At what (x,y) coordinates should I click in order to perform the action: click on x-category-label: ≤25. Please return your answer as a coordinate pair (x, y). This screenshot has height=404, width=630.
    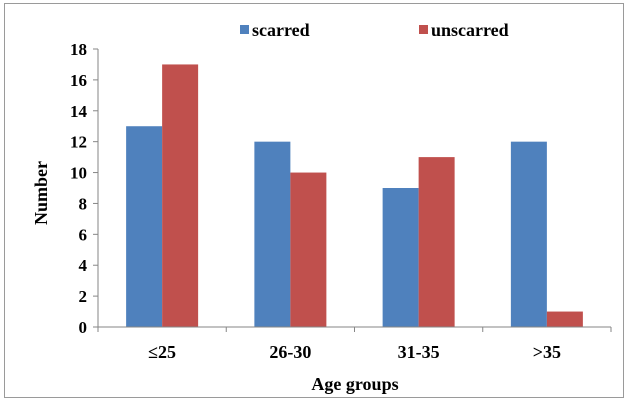
    Looking at the image, I should click on (162, 352).